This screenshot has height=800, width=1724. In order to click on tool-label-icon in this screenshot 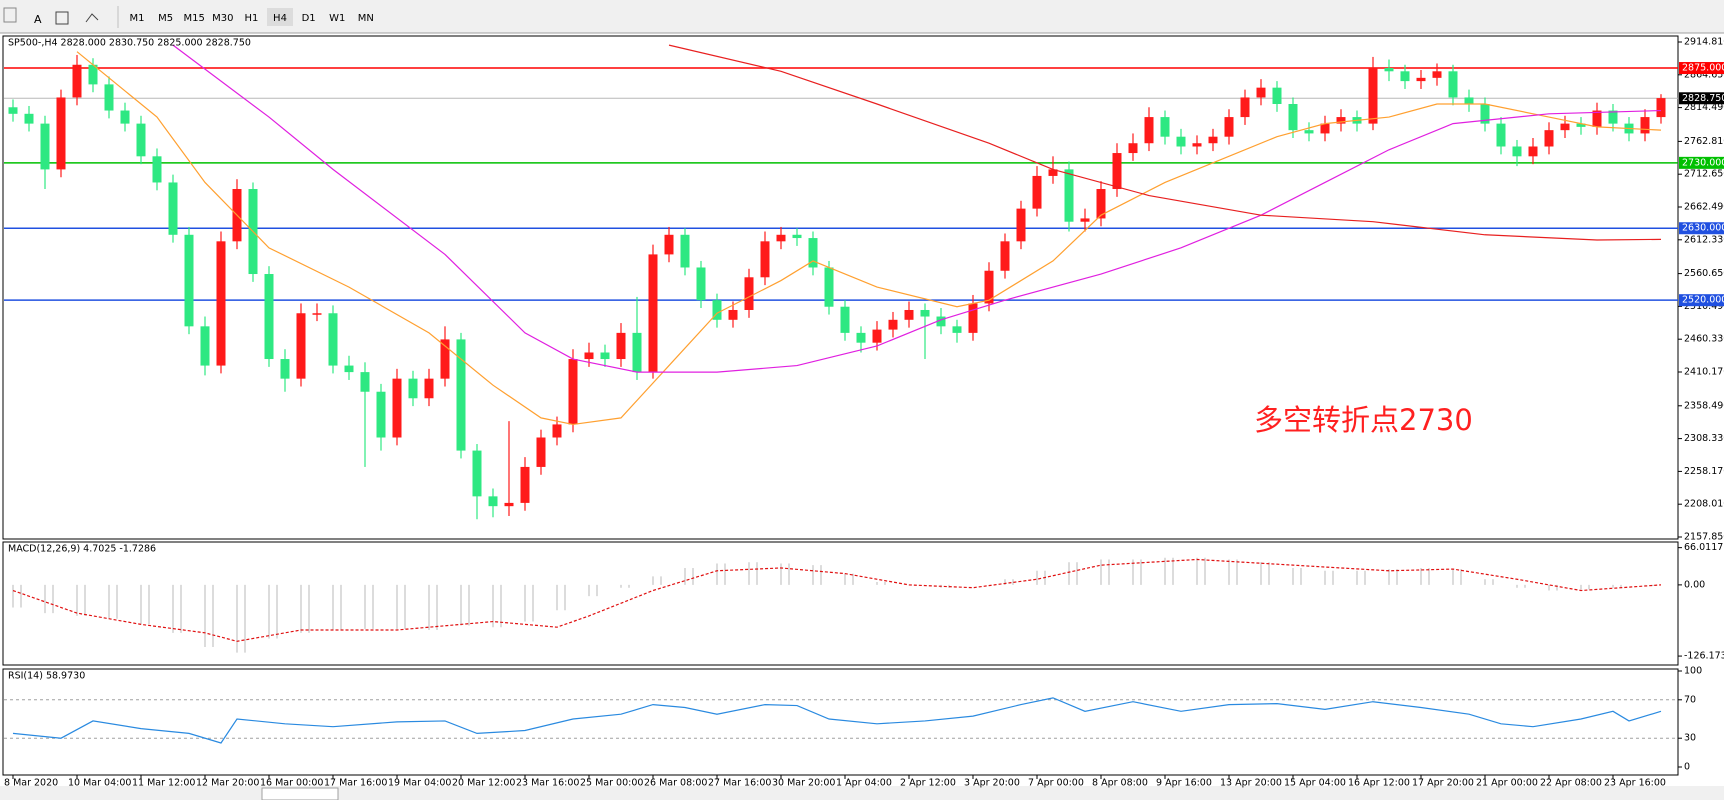, I will do `click(62, 18)`.